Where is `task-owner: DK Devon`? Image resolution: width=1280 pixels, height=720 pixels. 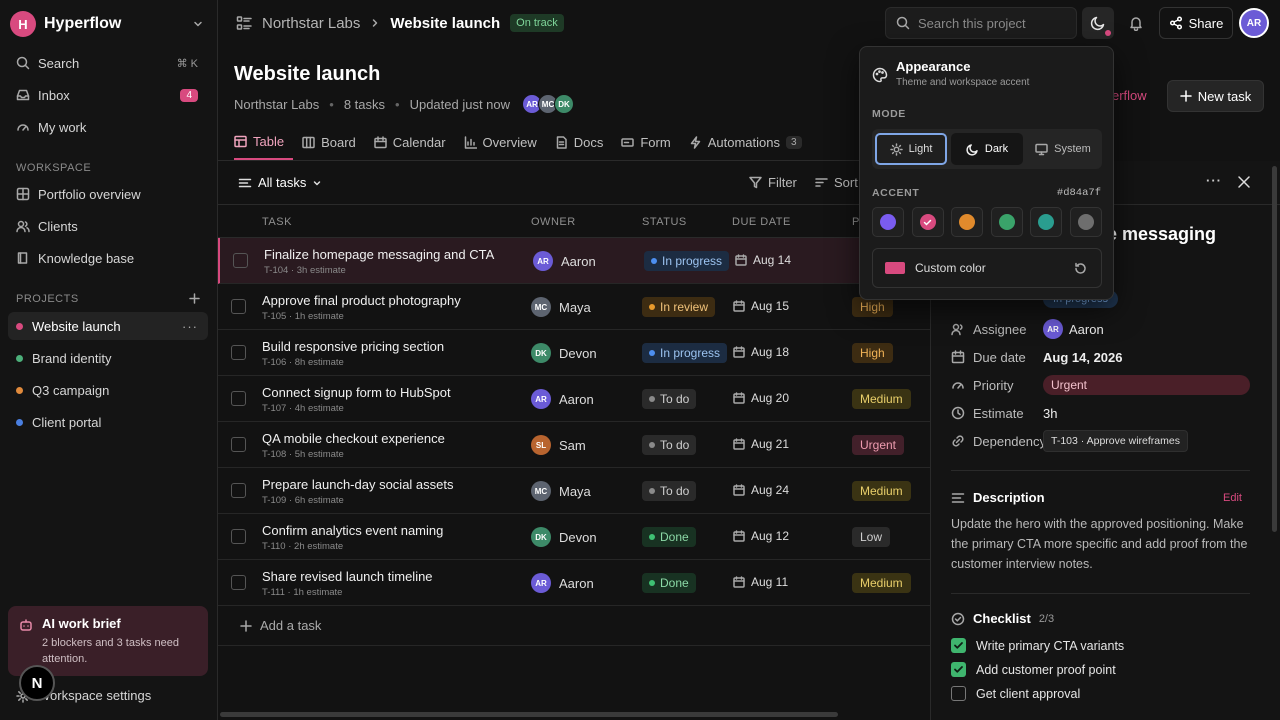 task-owner: DK Devon is located at coordinates (564, 537).